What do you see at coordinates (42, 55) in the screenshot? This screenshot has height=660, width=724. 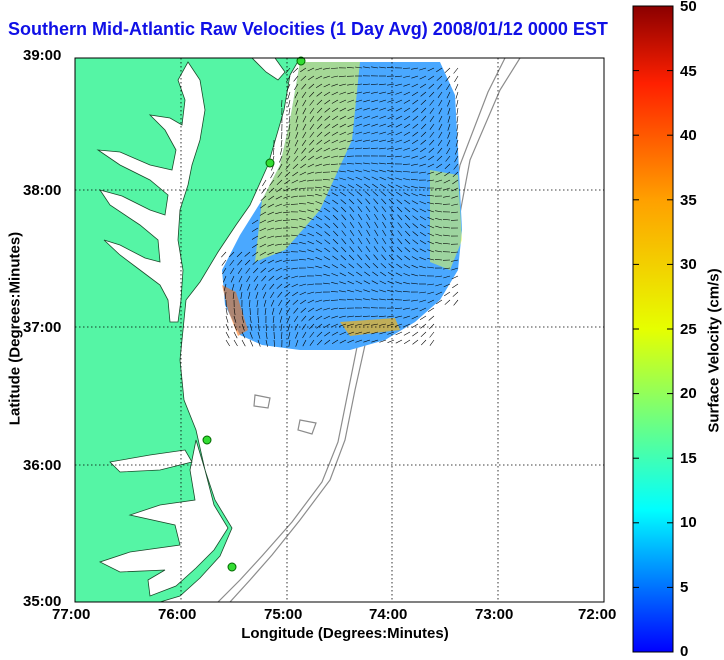 I see `y-tick-label: 39:00` at bounding box center [42, 55].